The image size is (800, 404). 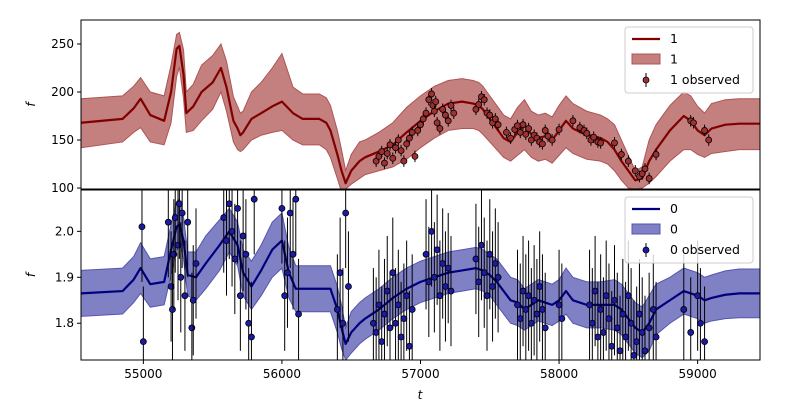 I want to click on legend-entry: 0, so click(x=674, y=208).